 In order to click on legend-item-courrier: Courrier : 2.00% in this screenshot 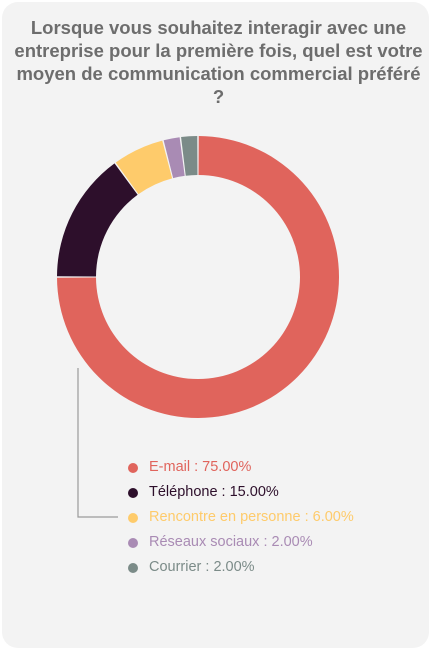, I will do `click(241, 567)`.